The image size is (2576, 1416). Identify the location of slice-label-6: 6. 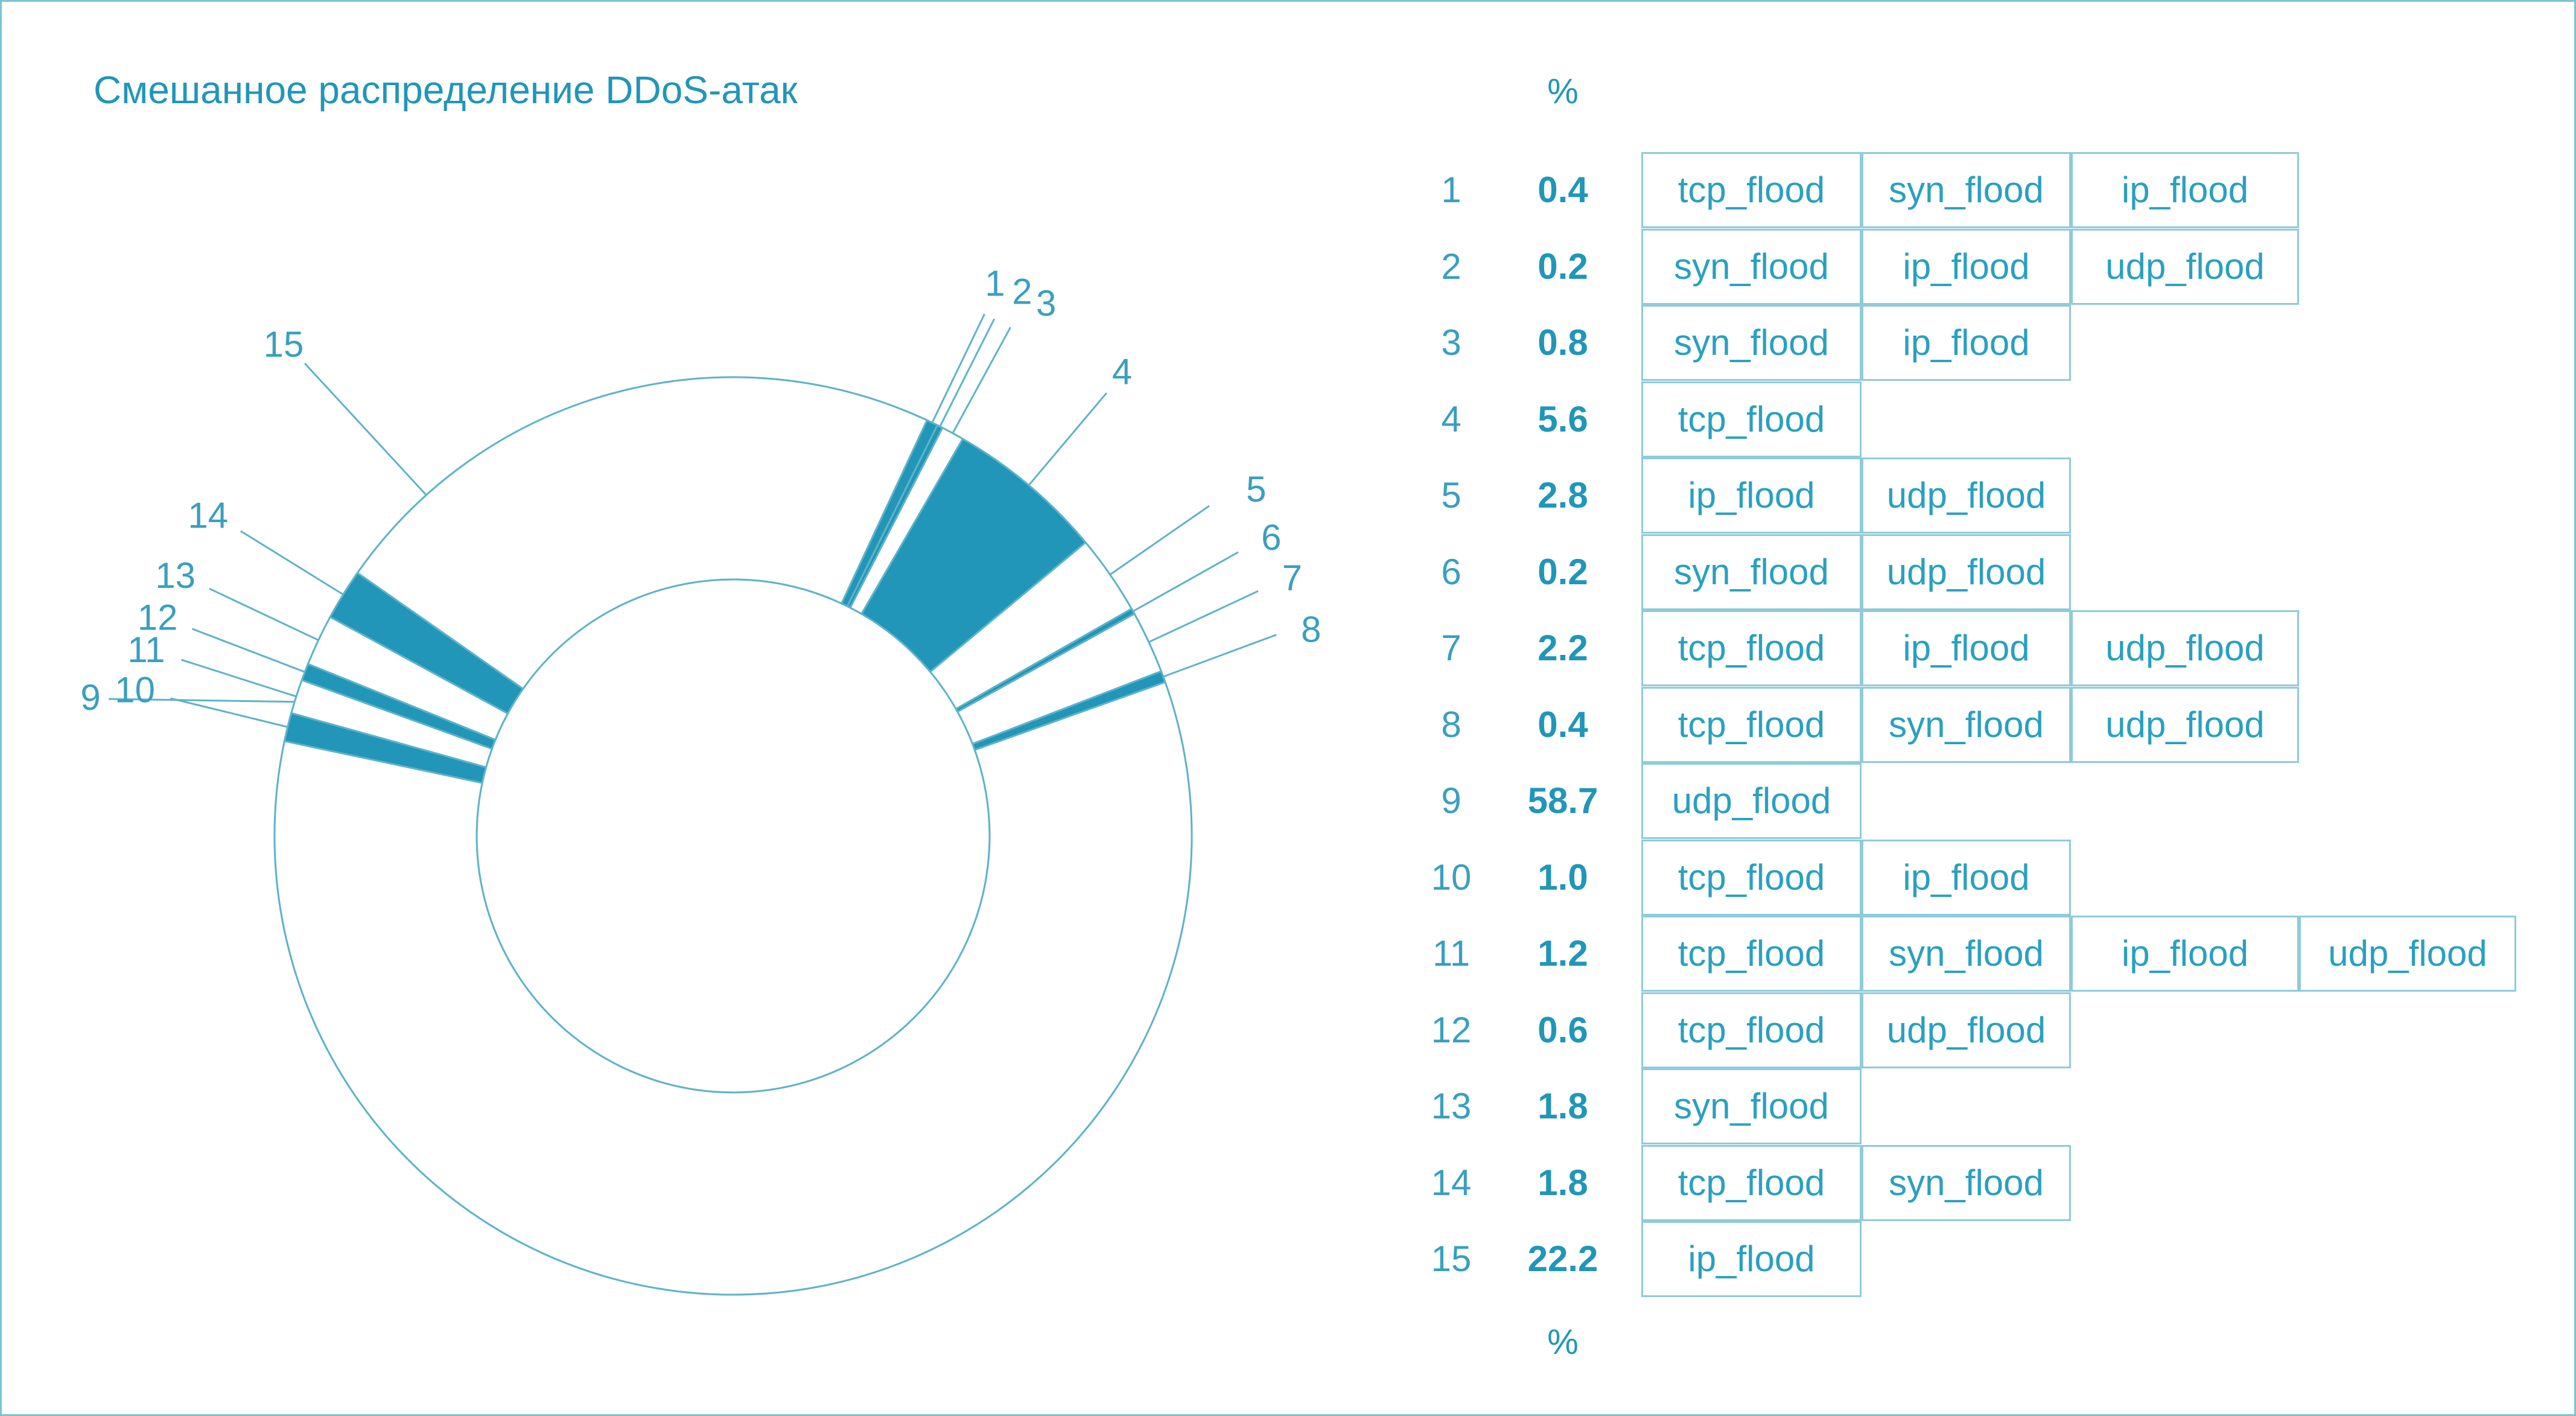
(1271, 537).